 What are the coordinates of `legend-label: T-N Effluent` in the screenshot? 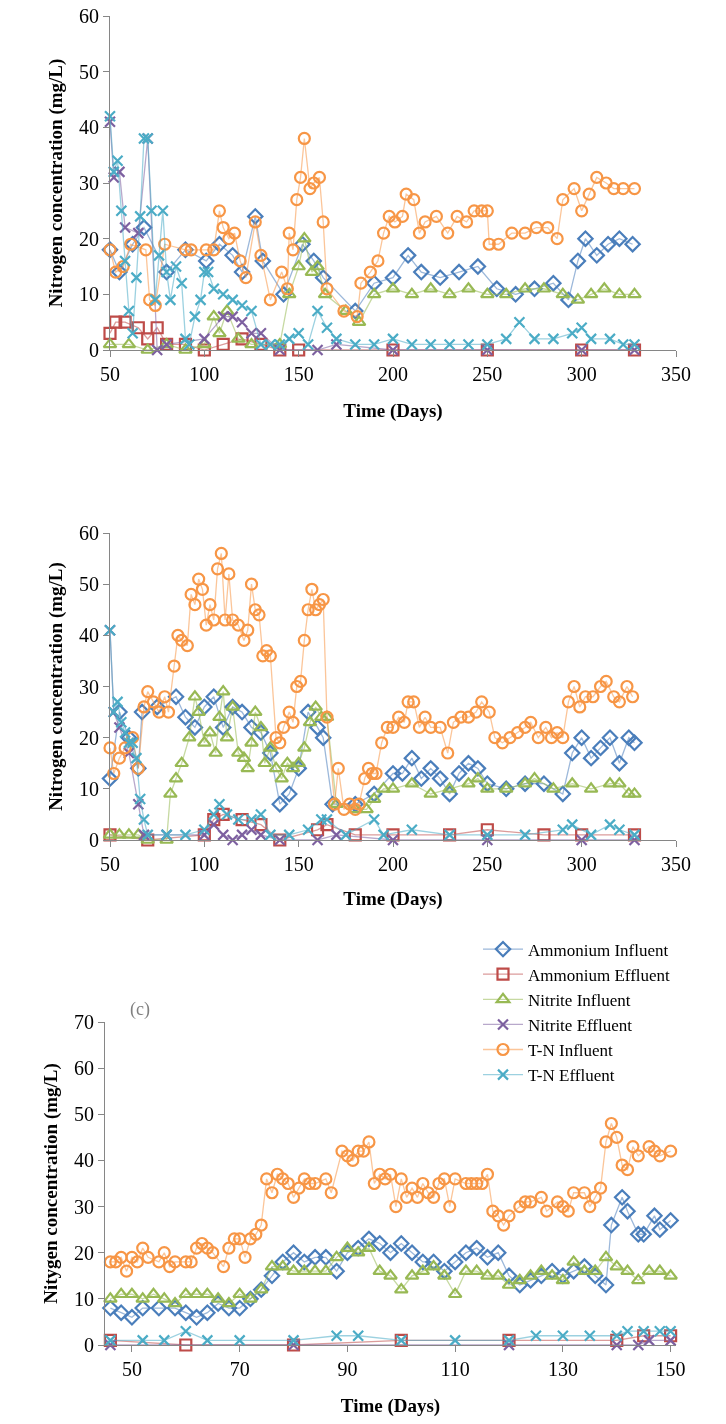 It's located at (571, 1076).